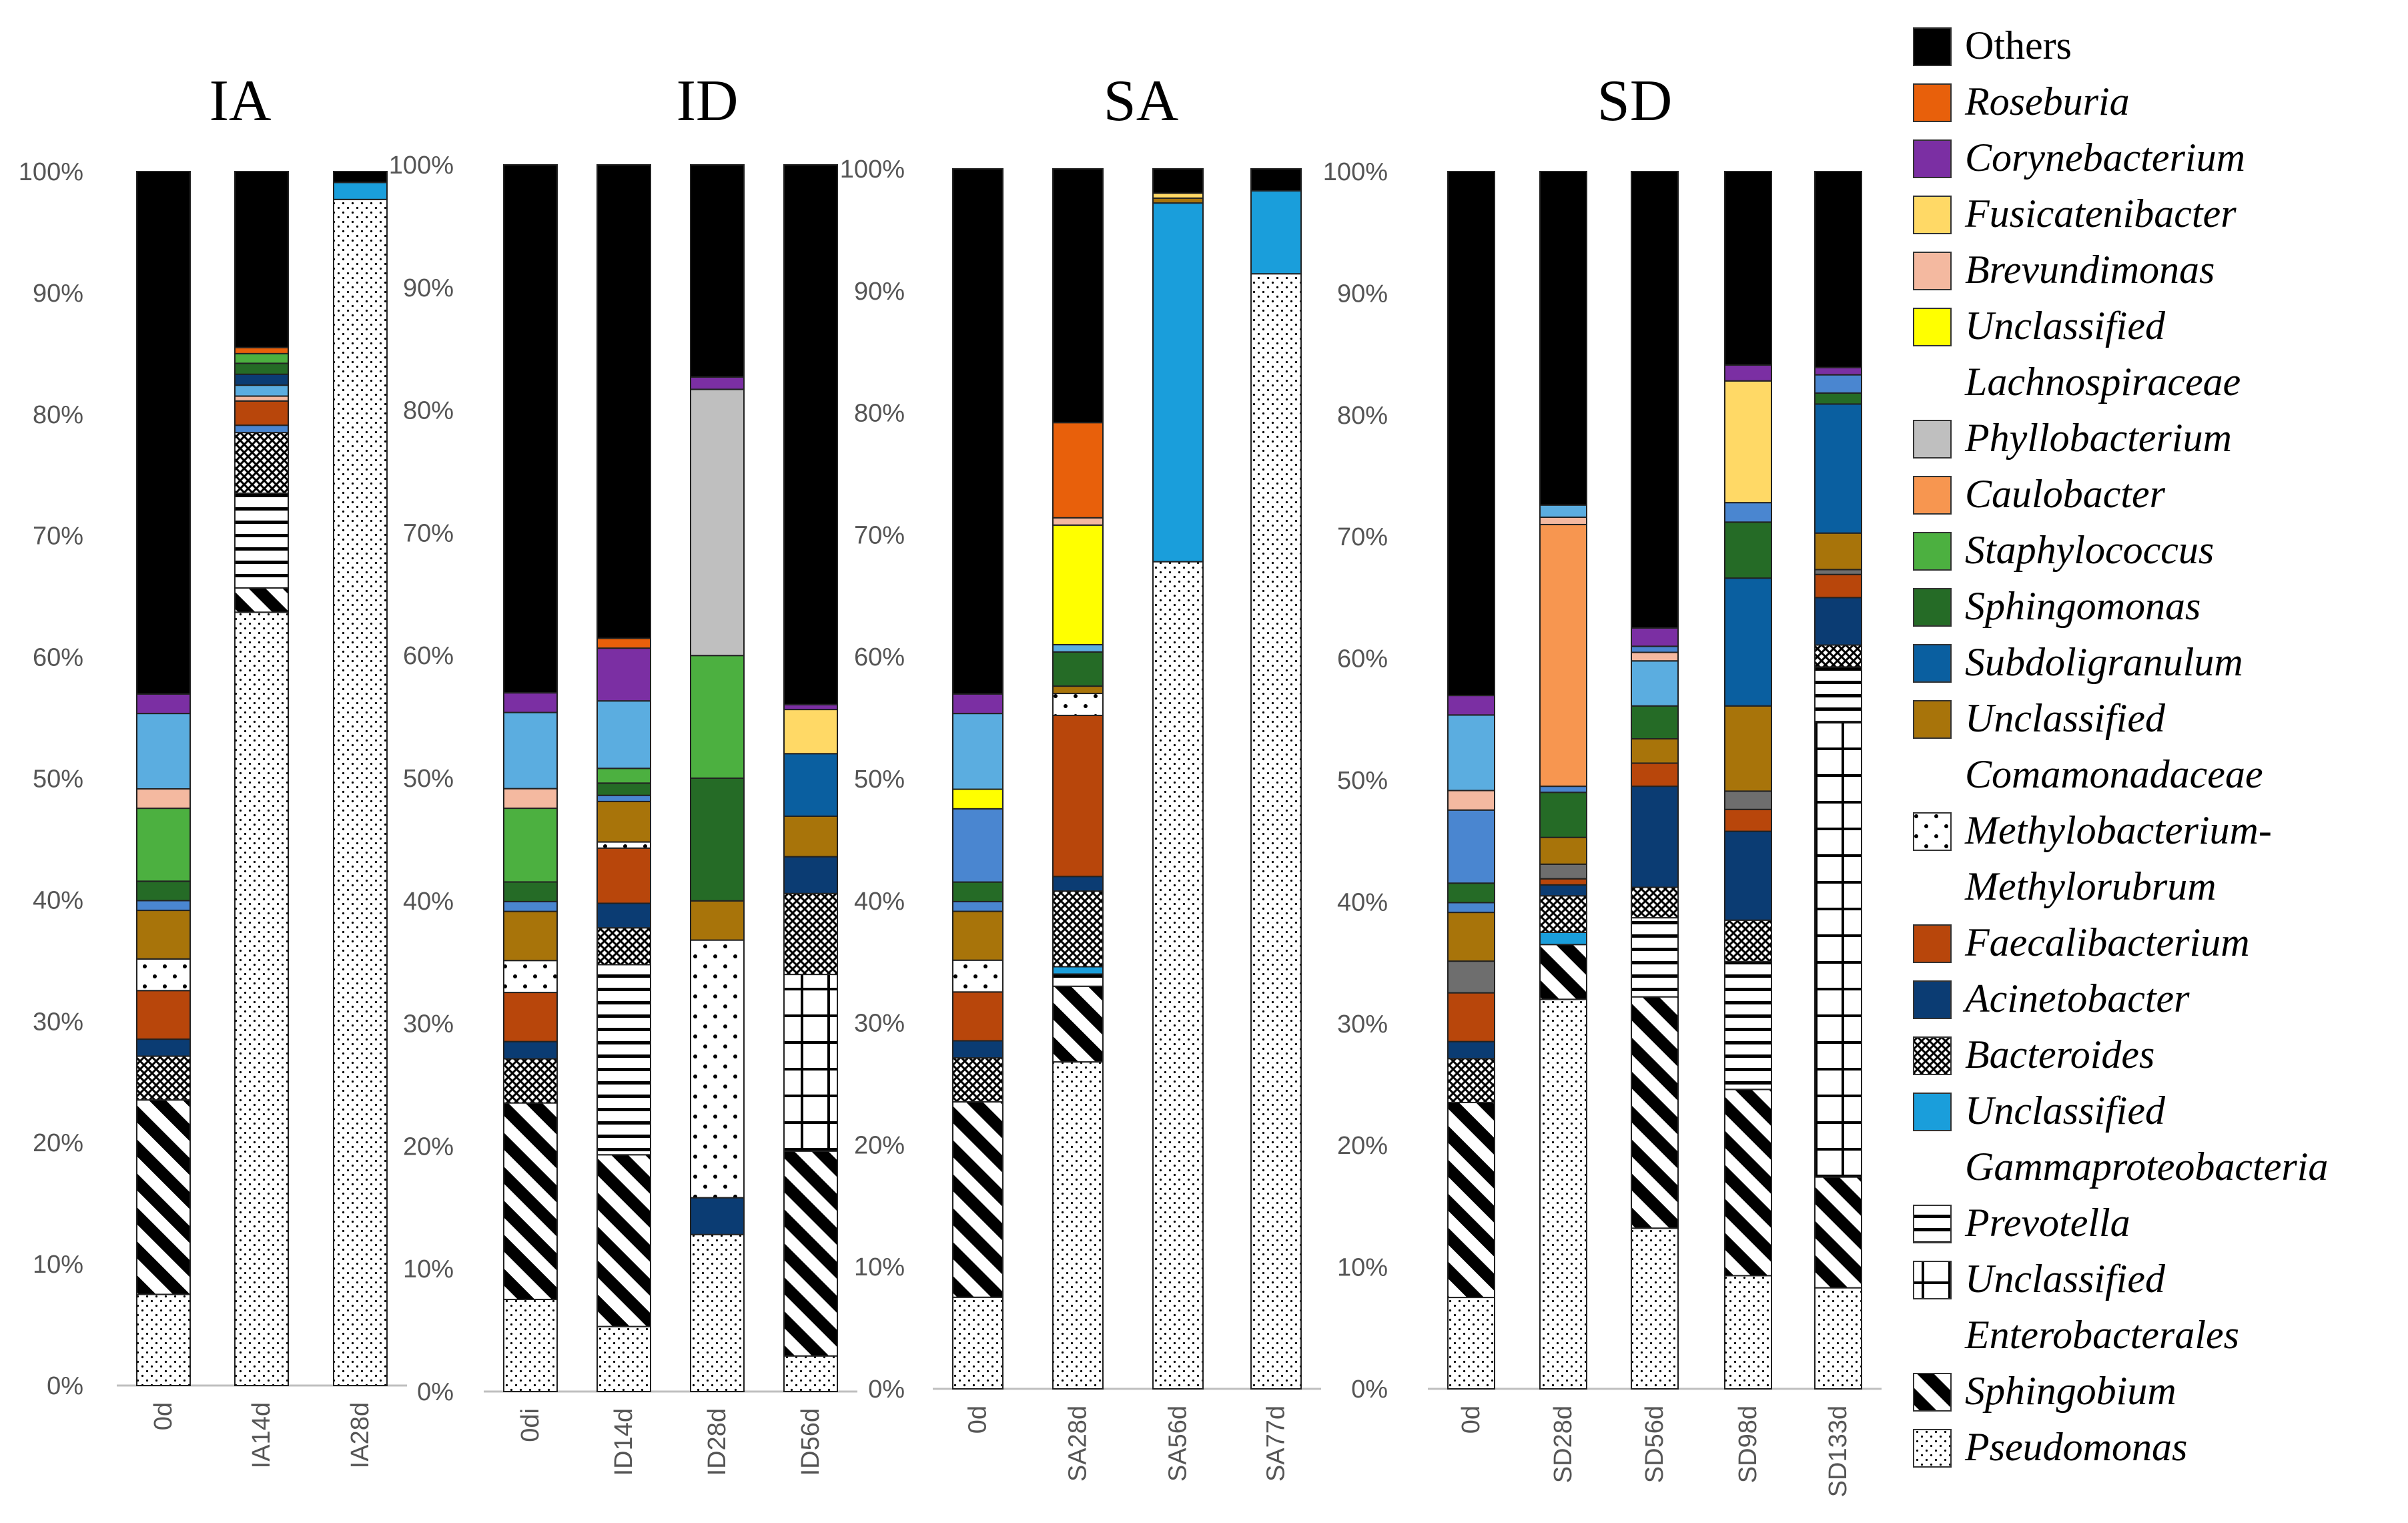  Describe the element at coordinates (1362, 781) in the screenshot. I see `y-tick-label: 50%` at that location.